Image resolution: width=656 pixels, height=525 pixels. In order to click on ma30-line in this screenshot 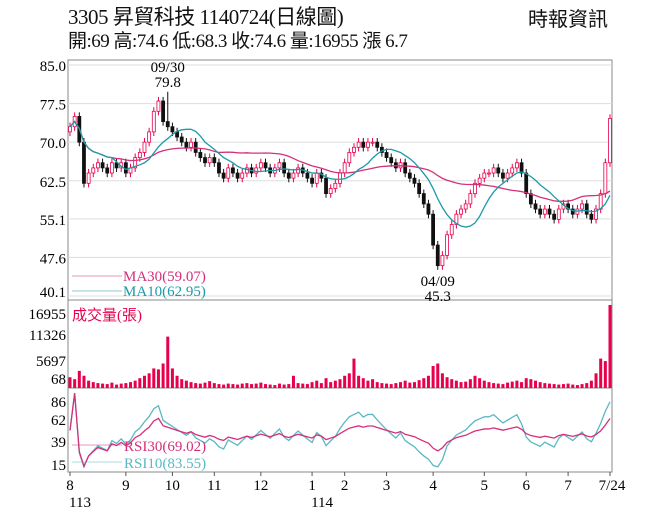, I will do `click(340, 161)`.